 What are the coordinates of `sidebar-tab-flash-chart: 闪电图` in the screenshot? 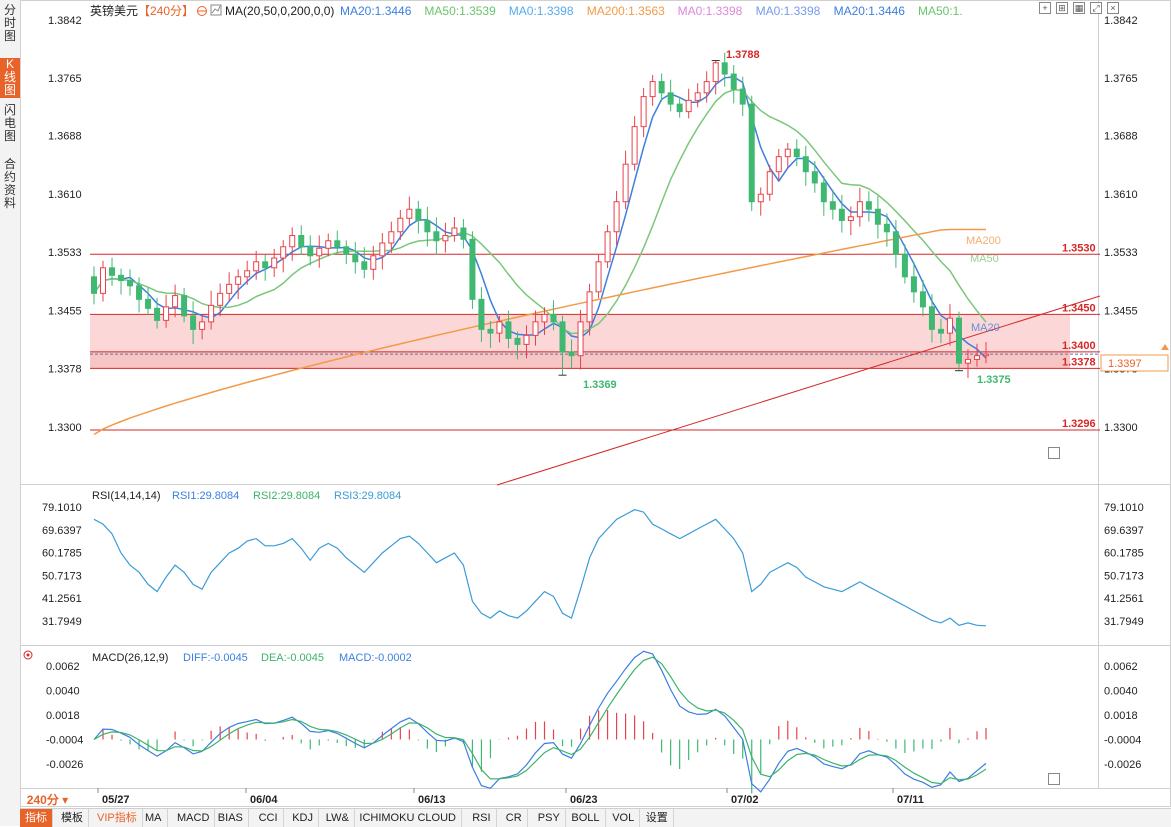 It's located at (10, 124).